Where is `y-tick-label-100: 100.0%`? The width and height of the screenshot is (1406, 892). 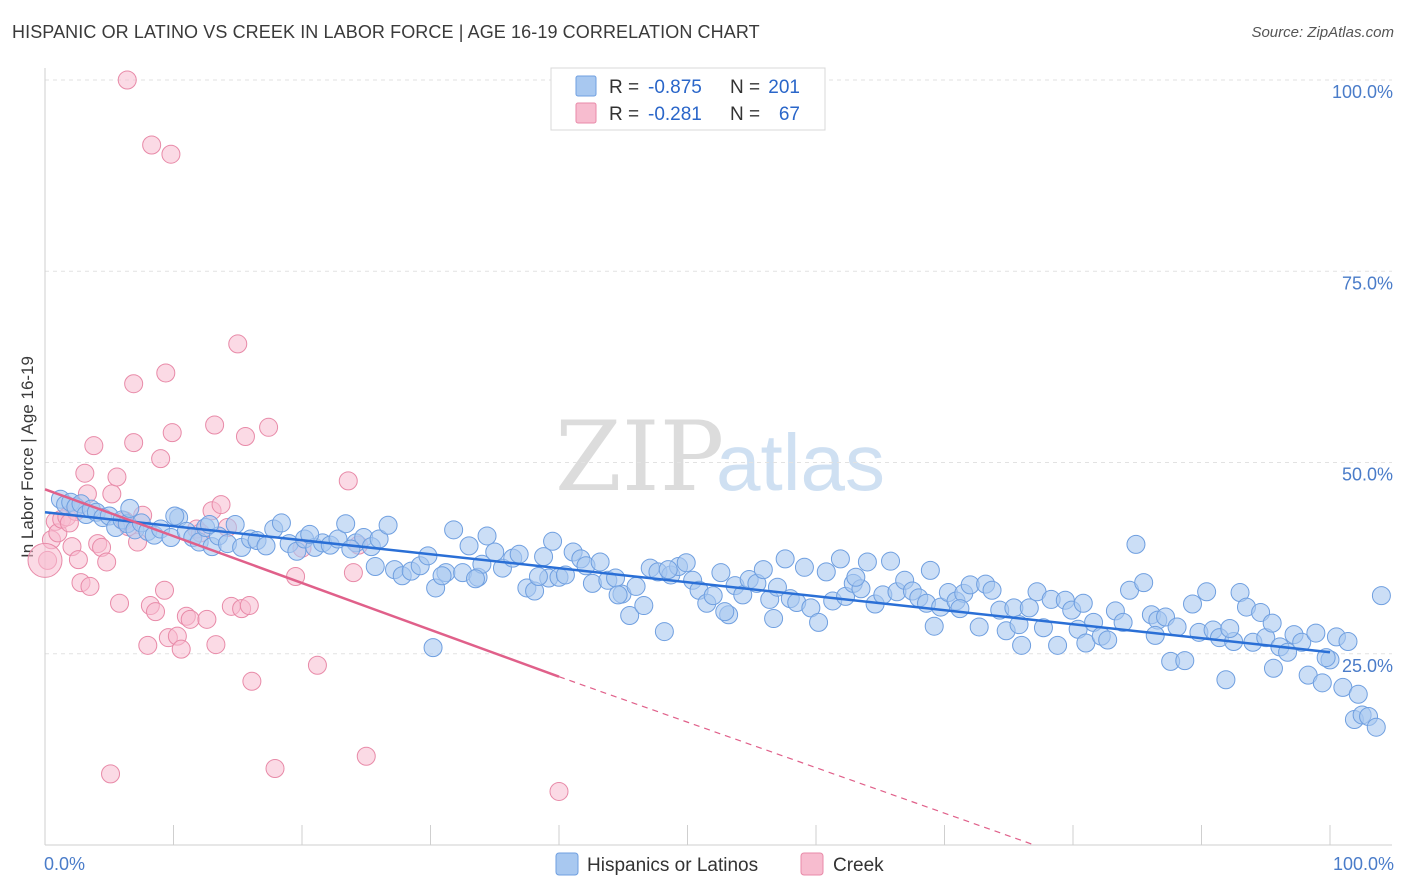
y-tick-label-100: 100.0% is located at coordinates (1362, 92).